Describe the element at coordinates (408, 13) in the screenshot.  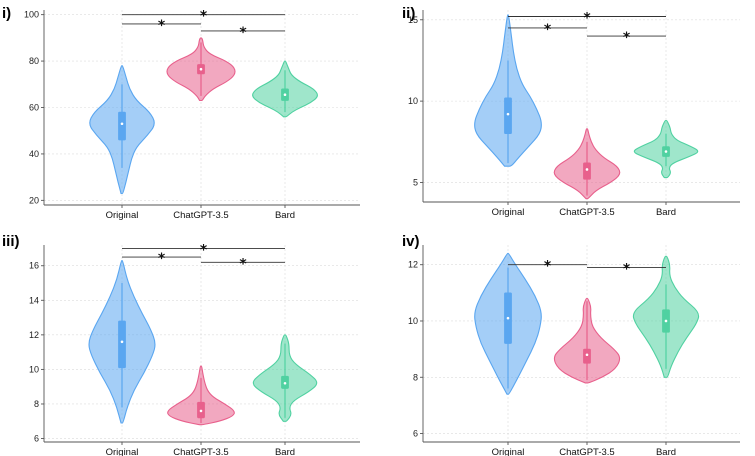
I see `panel-label: ii)` at that location.